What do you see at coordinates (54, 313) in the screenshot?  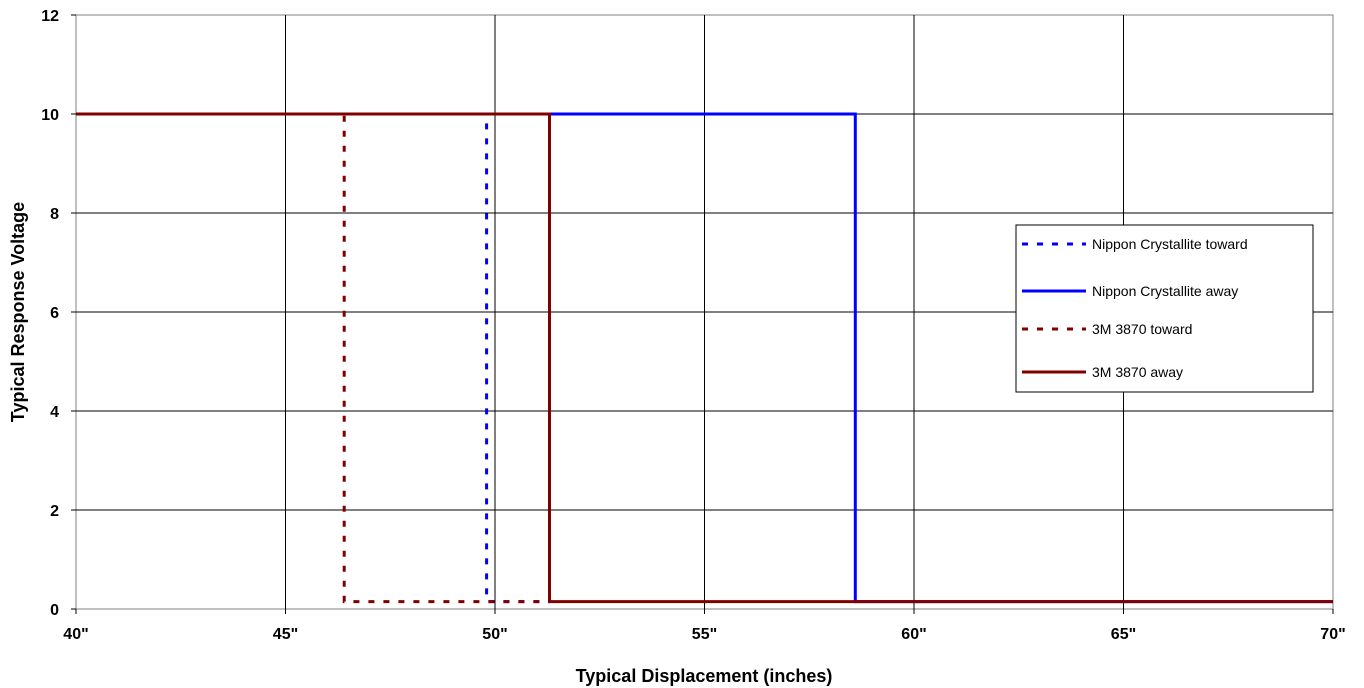 I see `y-tick-label: 6` at bounding box center [54, 313].